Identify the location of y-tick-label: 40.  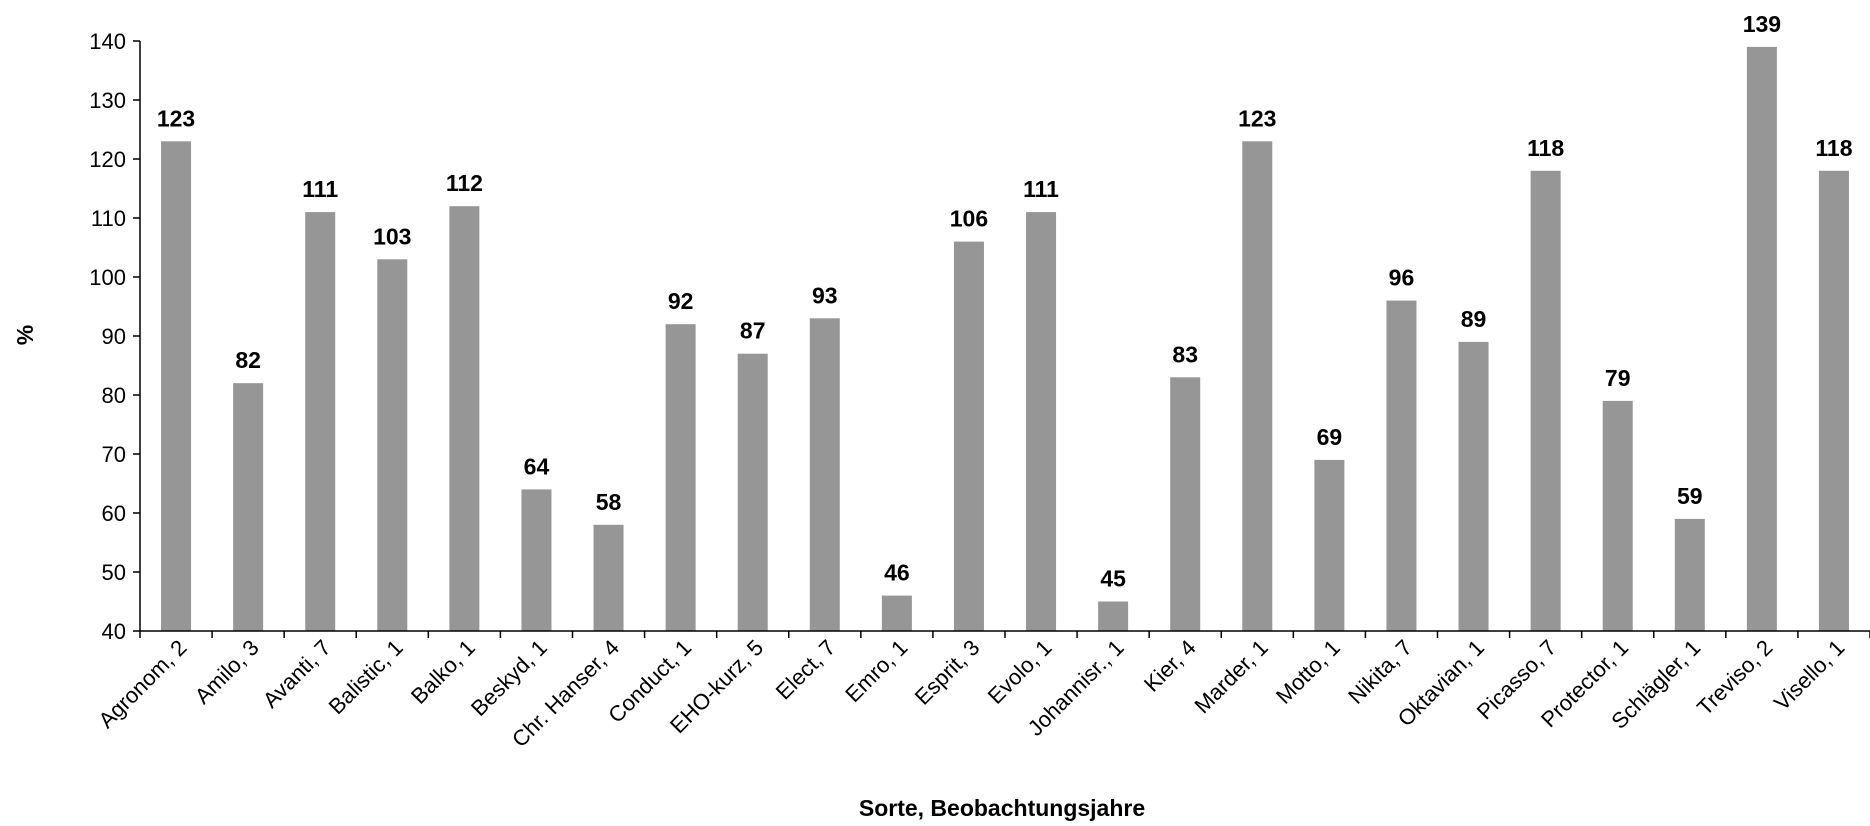
(114, 631).